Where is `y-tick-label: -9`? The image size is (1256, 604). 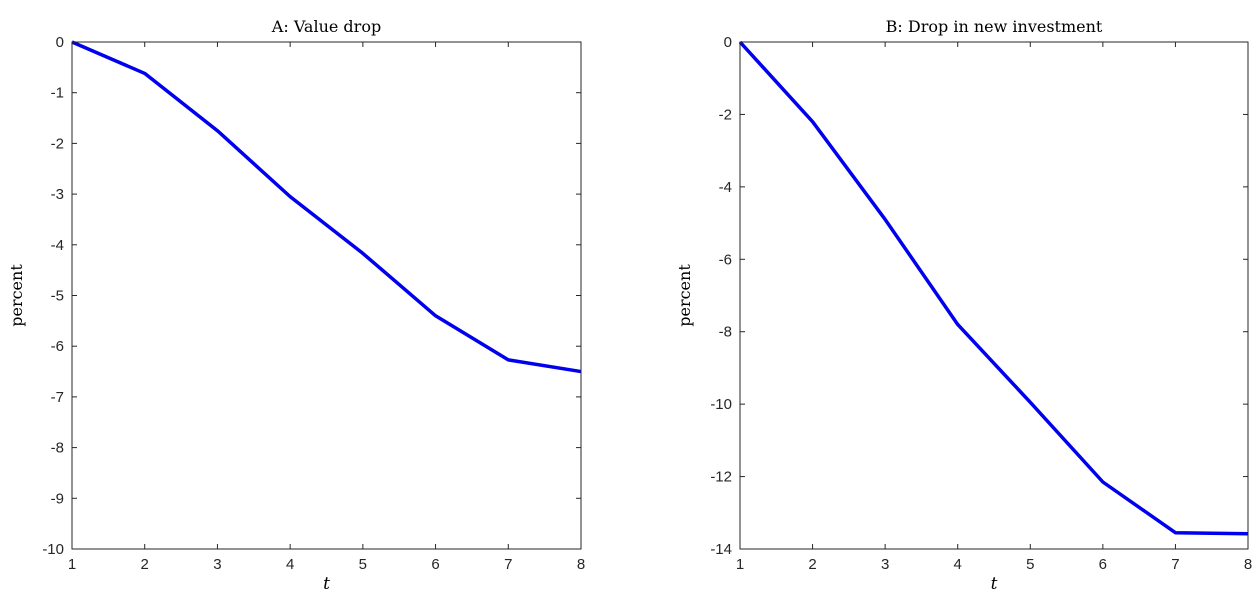
y-tick-label: -9 is located at coordinates (57, 498).